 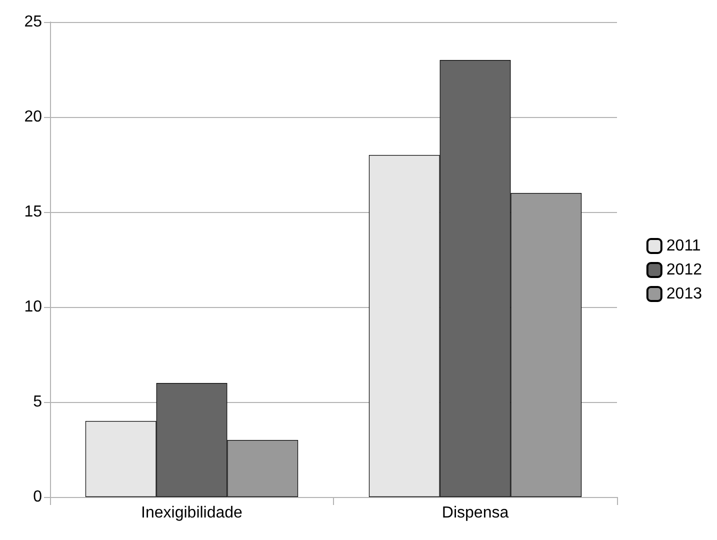 What do you see at coordinates (33, 212) in the screenshot?
I see `y-tick-label: 15` at bounding box center [33, 212].